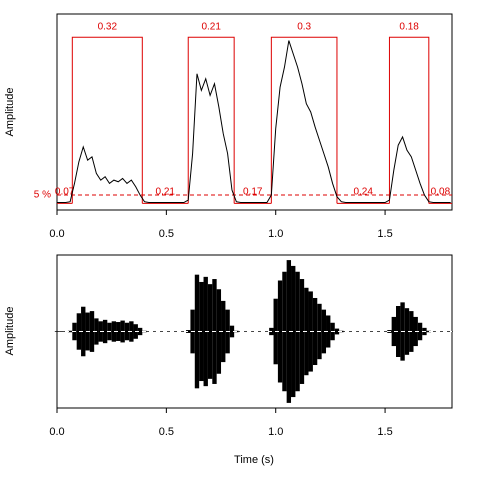 The width and height of the screenshot is (480, 480). Describe the element at coordinates (304, 27) in the screenshot. I see `duration-label: 0.3` at that location.